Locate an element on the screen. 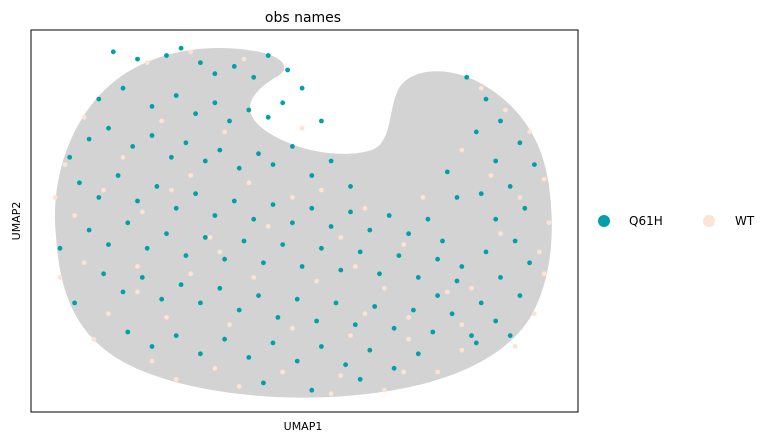  y-axis-label: UMAP2 is located at coordinates (16, 221).